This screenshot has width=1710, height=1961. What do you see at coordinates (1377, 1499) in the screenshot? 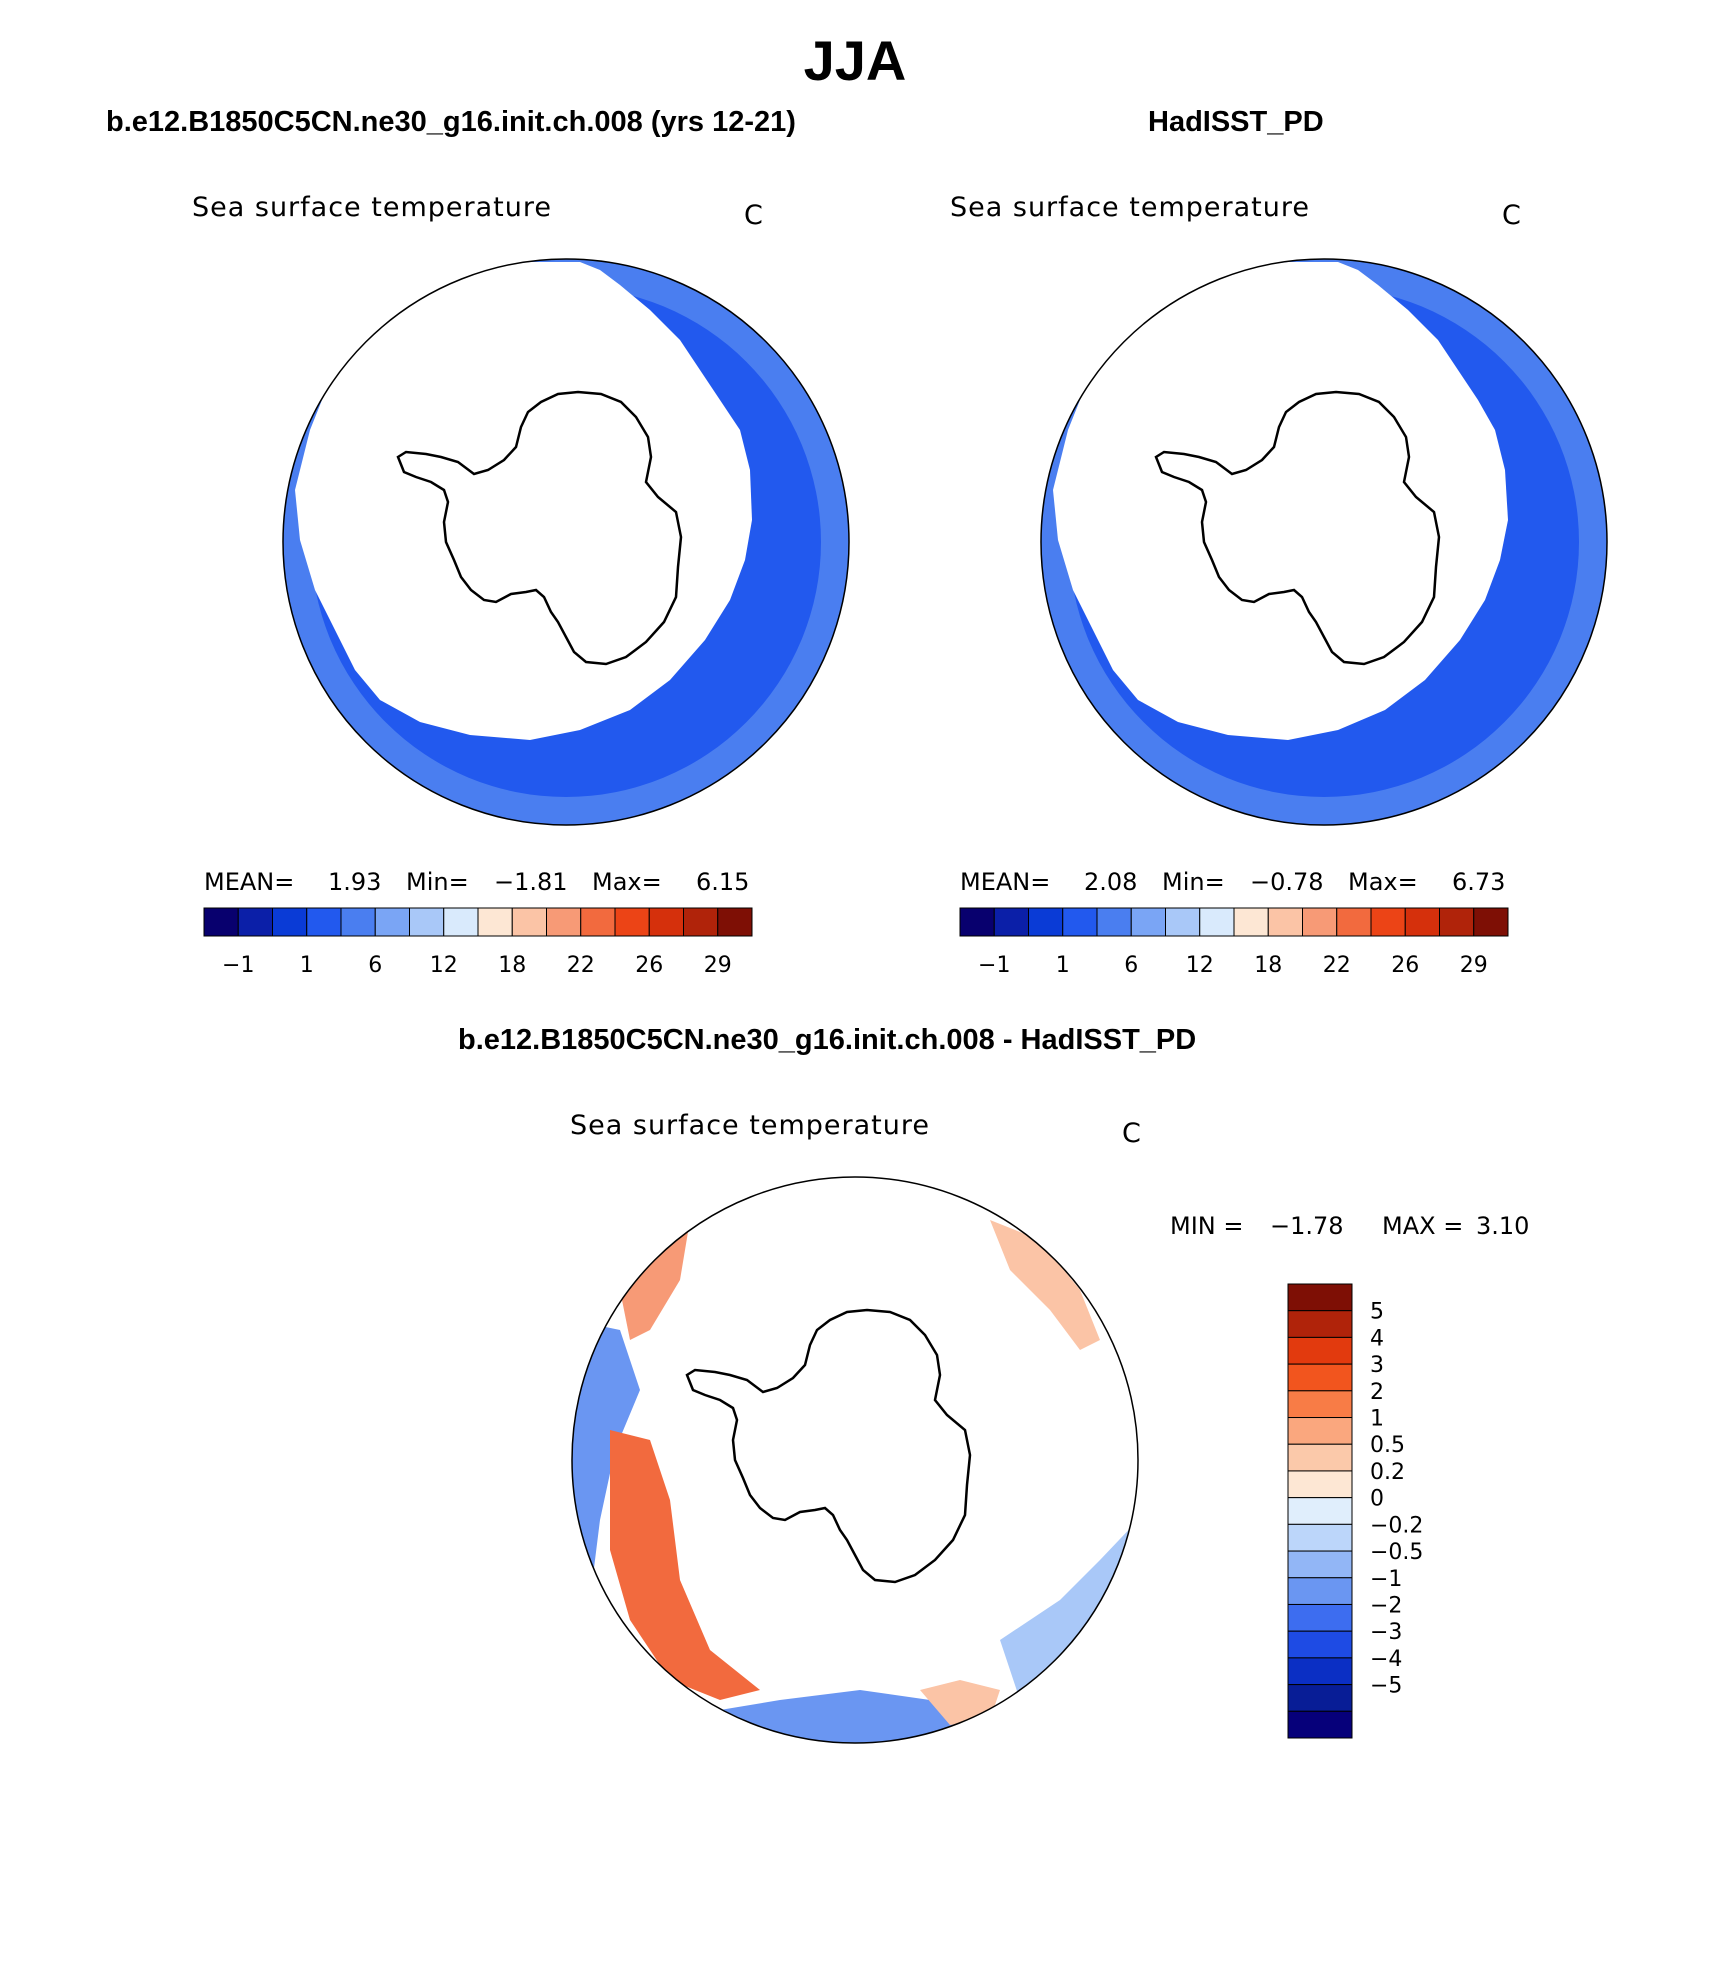
I see `diff-colorbar-tick-label: 0` at bounding box center [1377, 1499].